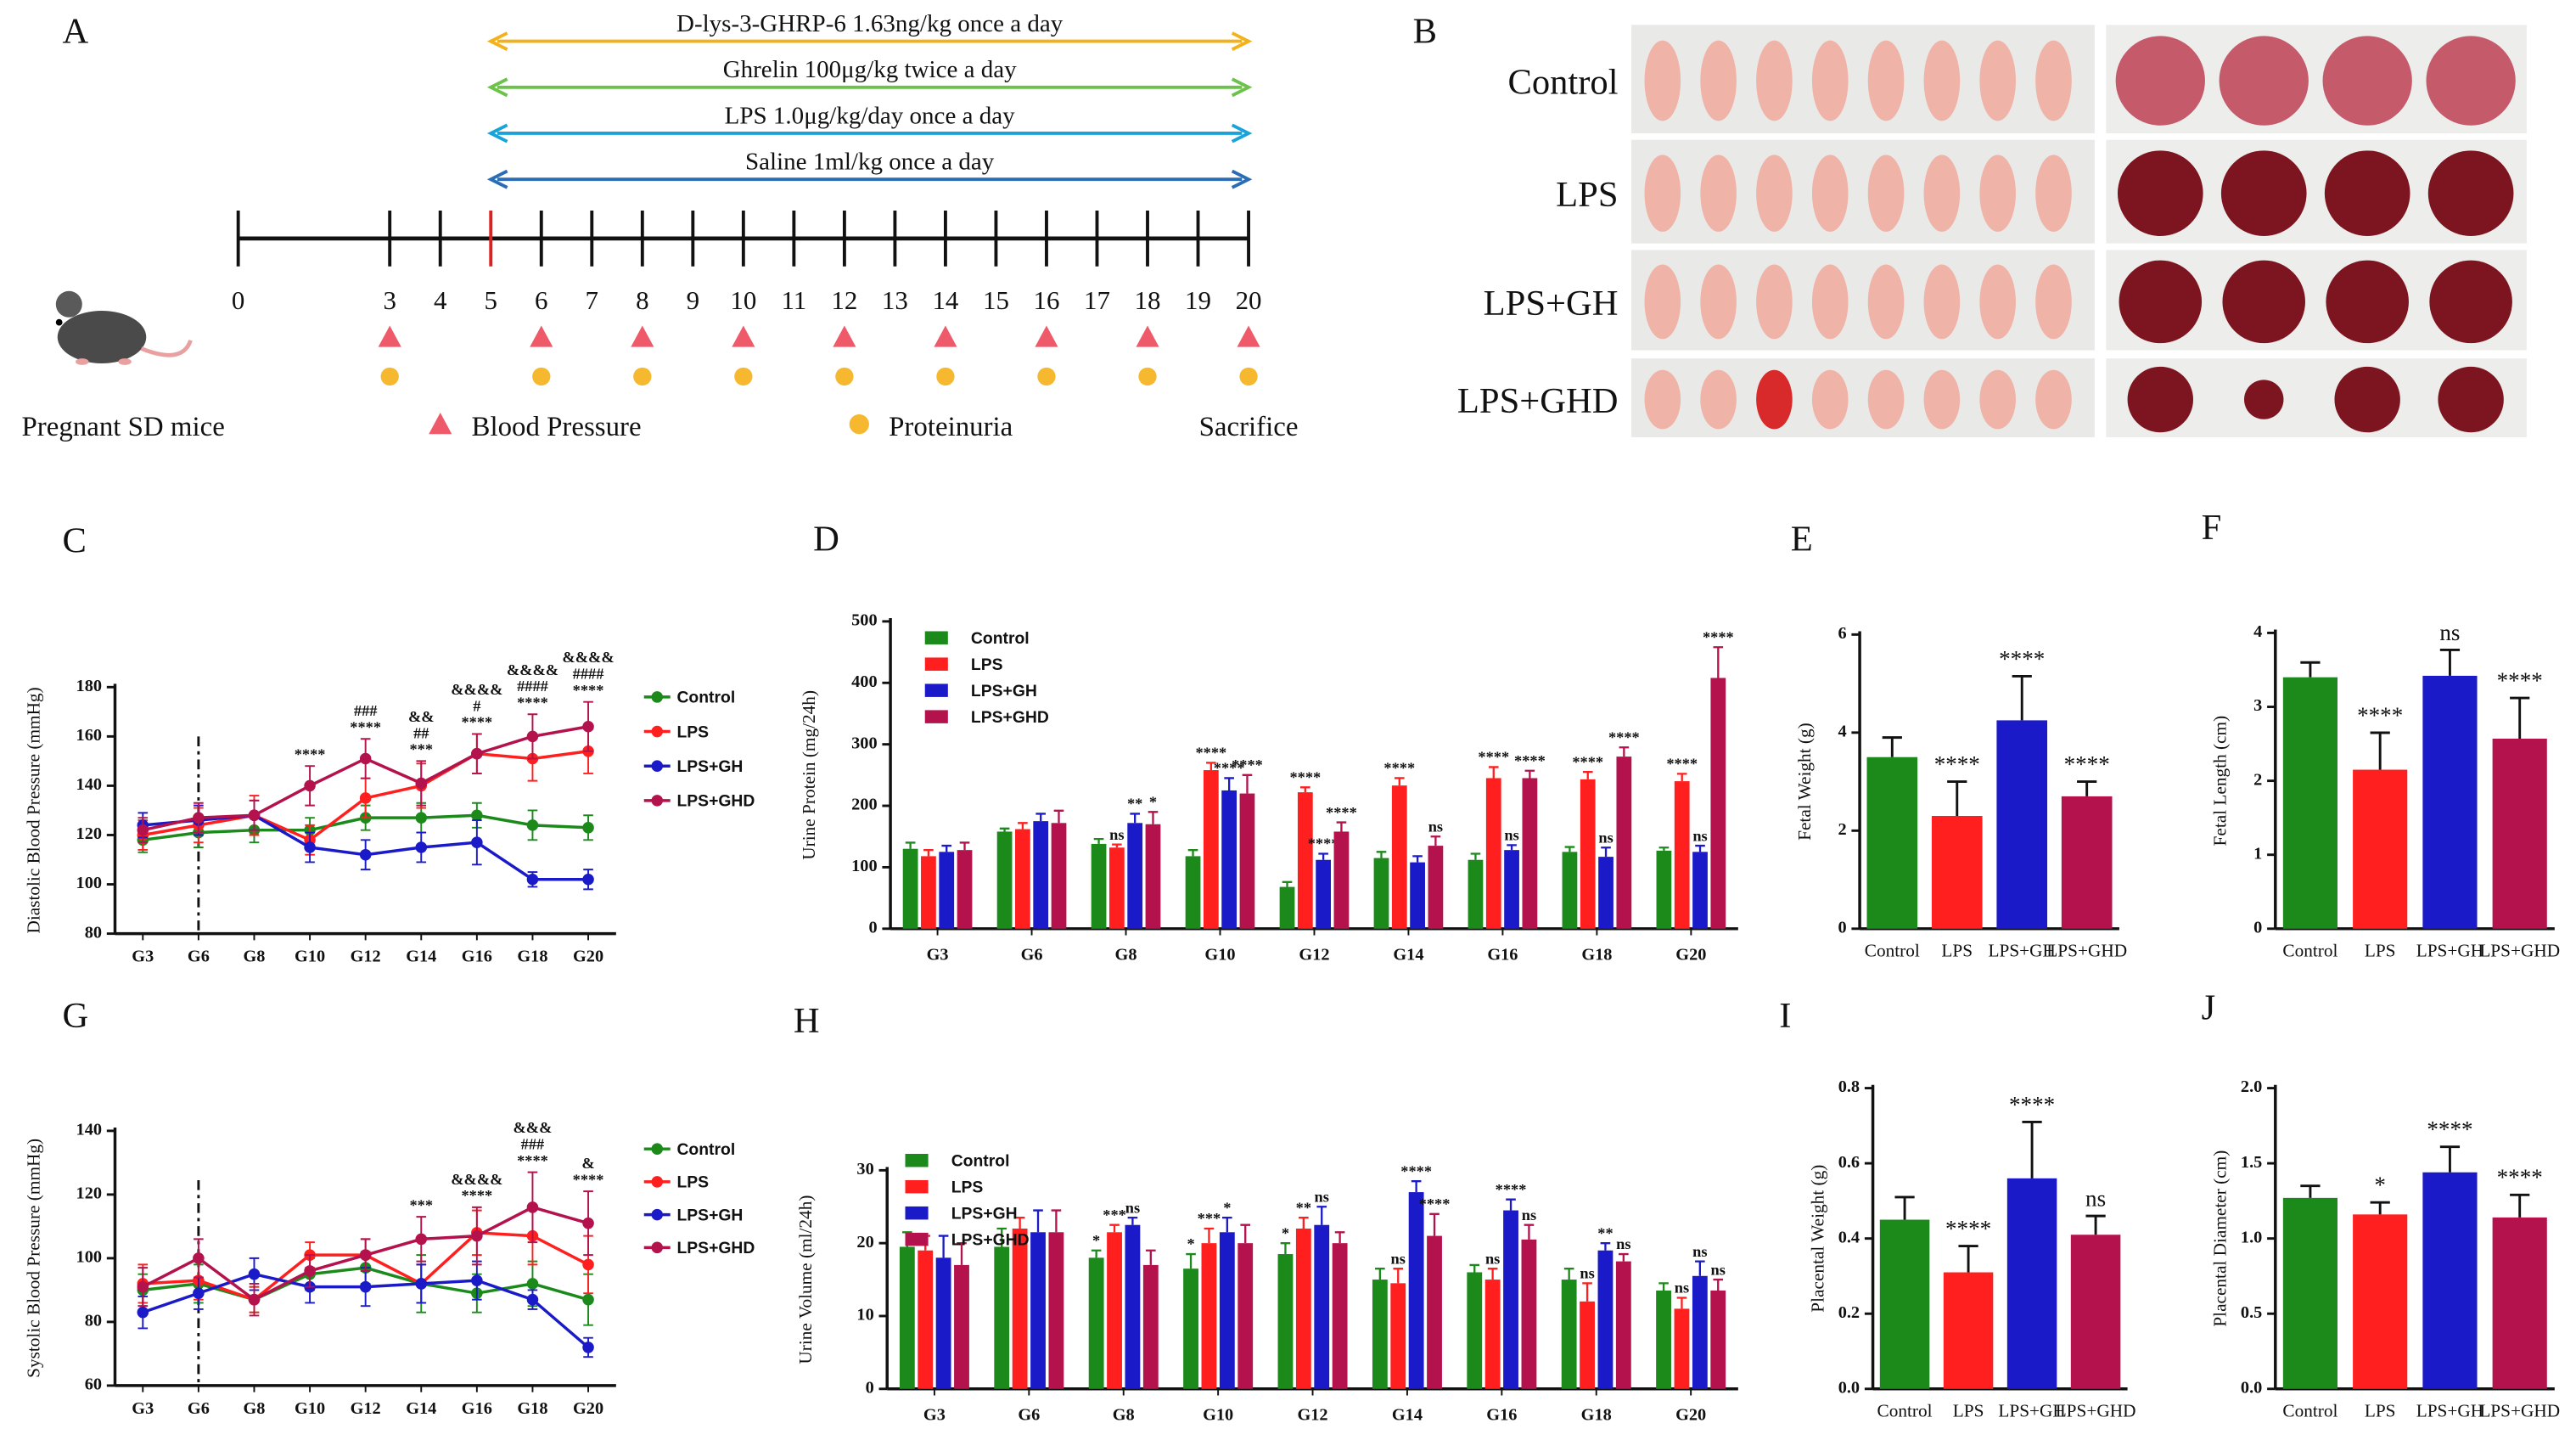 Image resolution: width=2576 pixels, height=1440 pixels. I want to click on significance: ####, so click(588, 675).